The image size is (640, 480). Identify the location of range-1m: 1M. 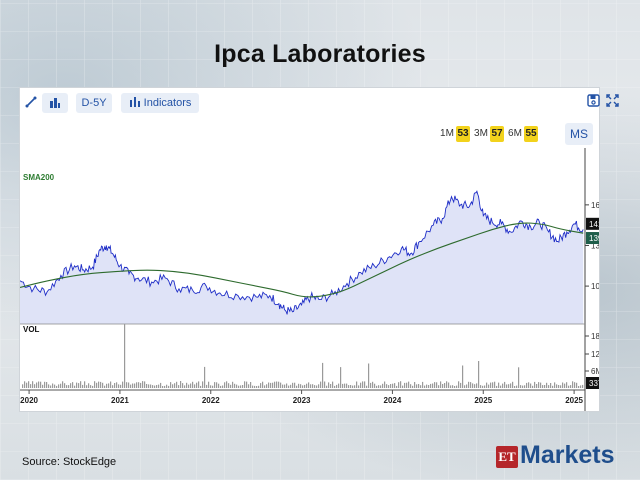
(447, 133).